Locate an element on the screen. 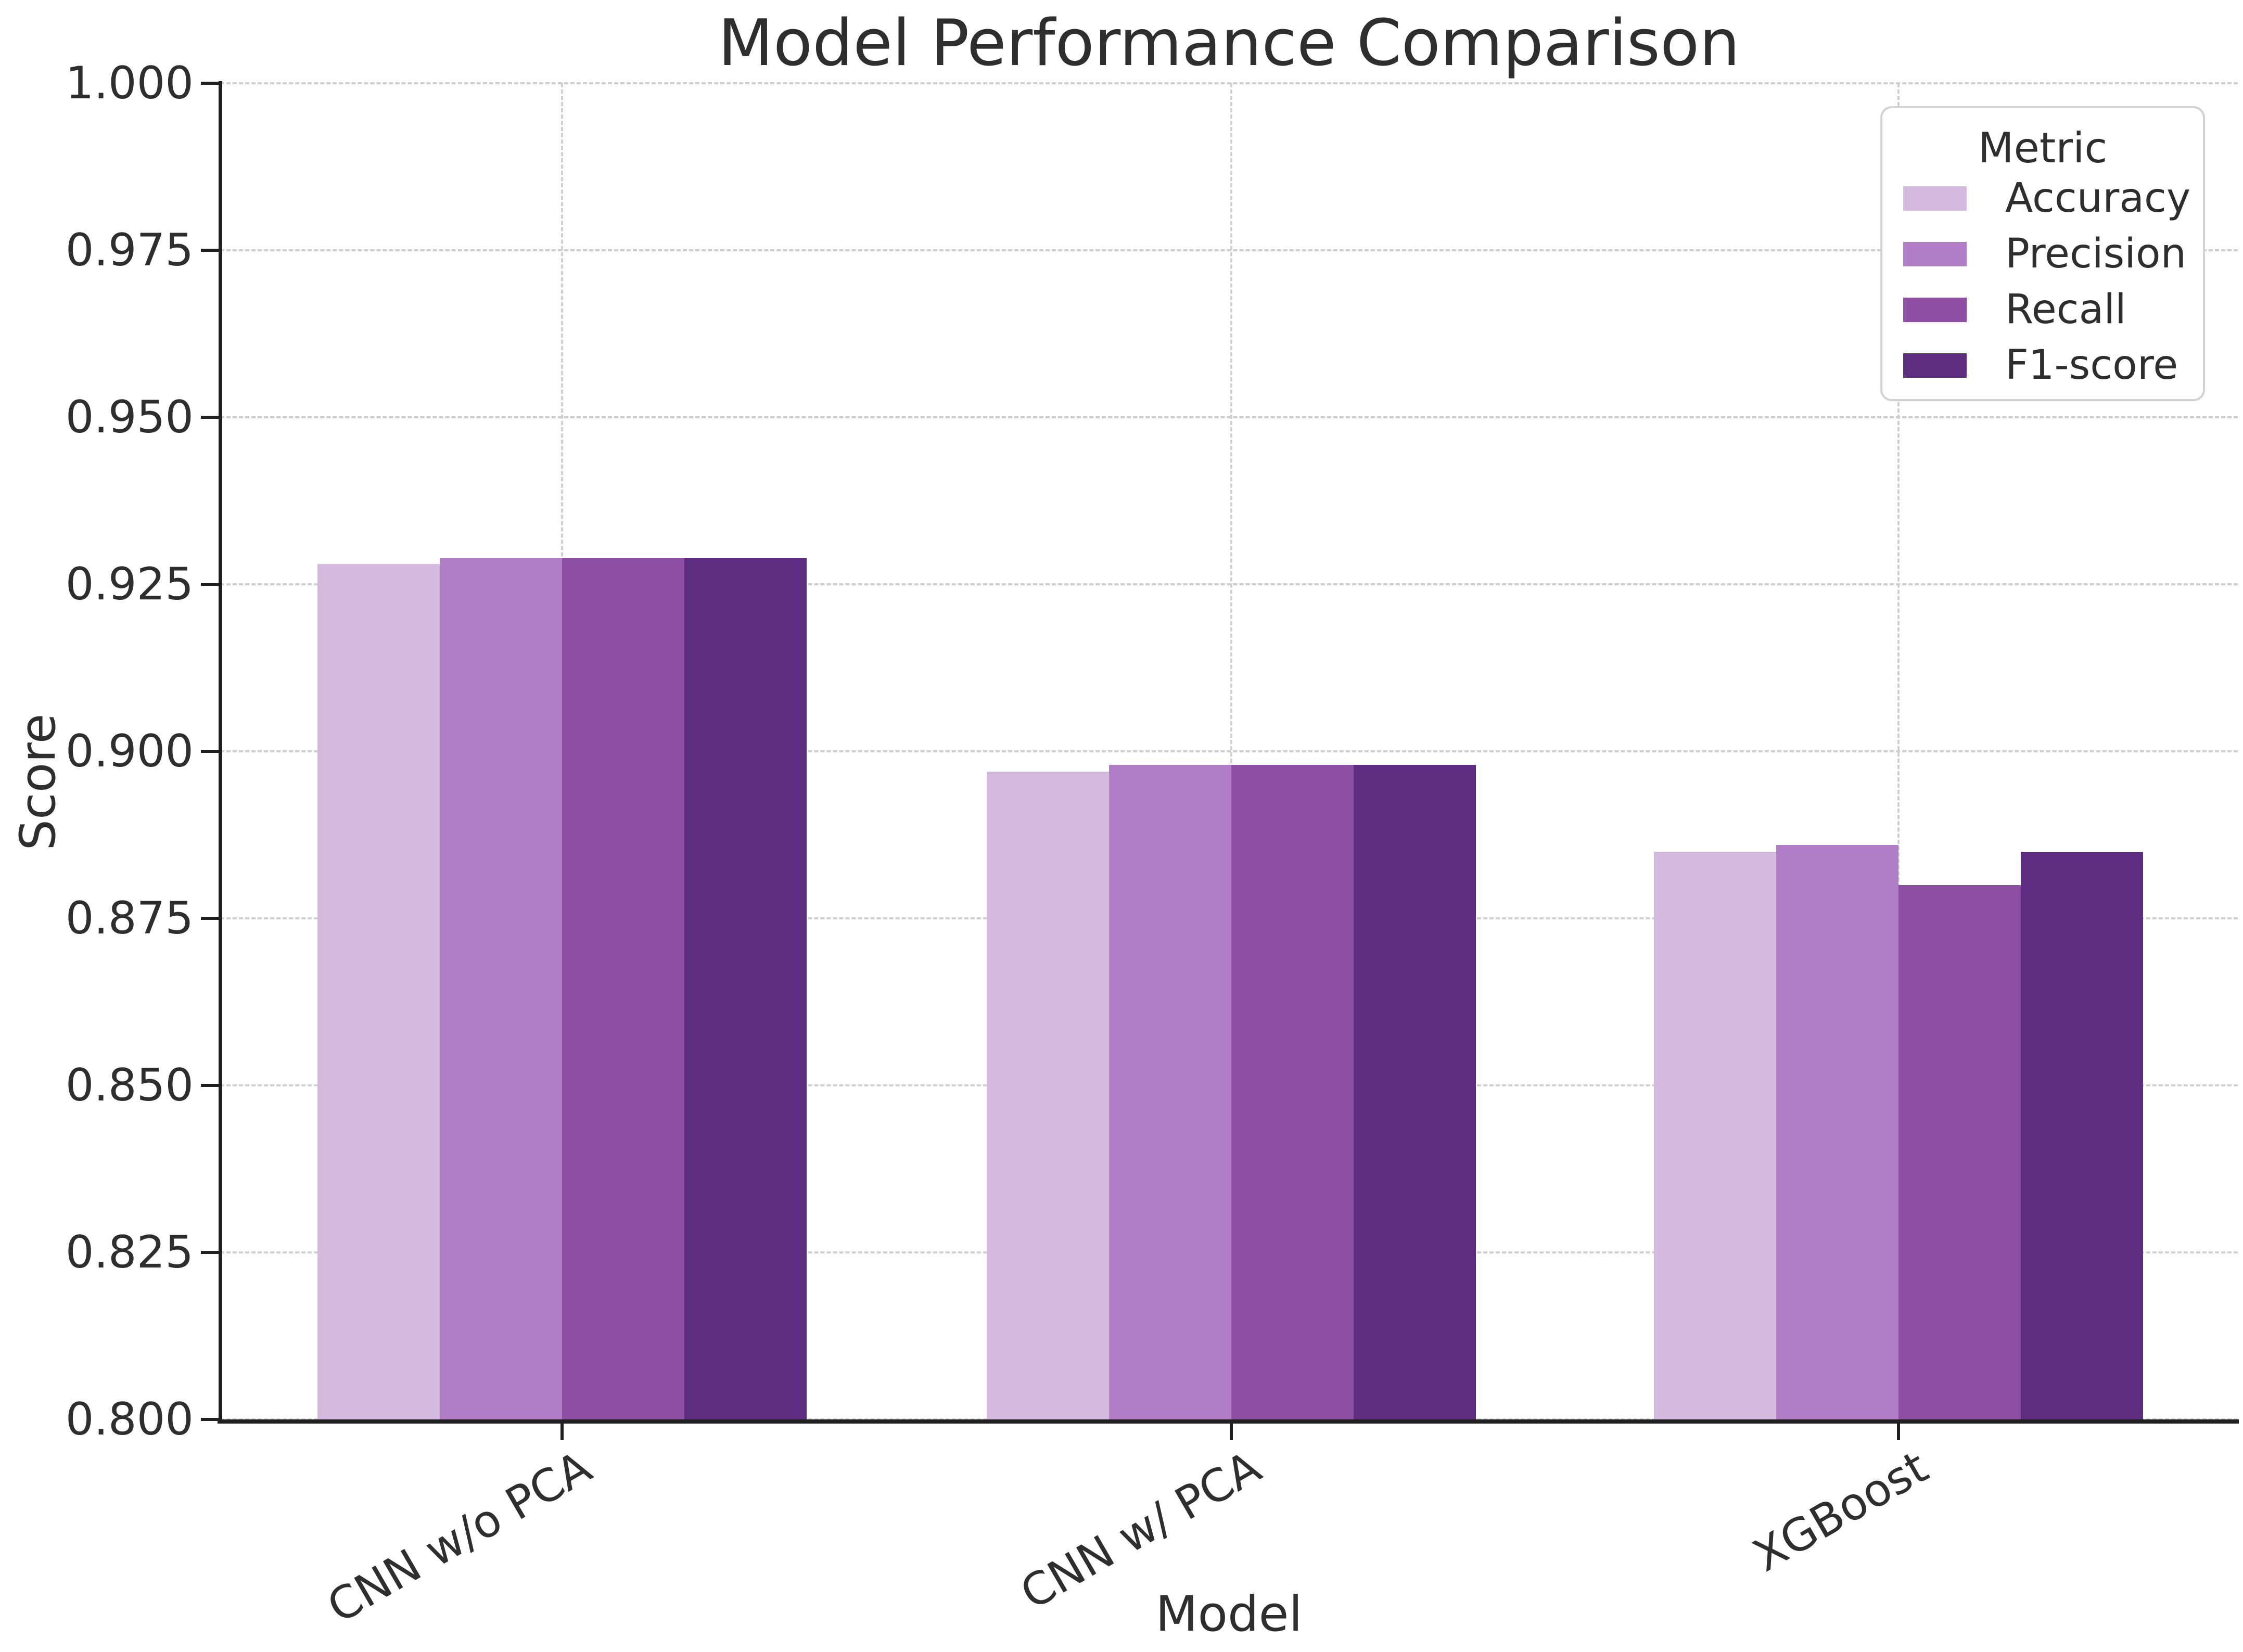  bar-f1-score-cnn-w-pca is located at coordinates (1415, 1091).